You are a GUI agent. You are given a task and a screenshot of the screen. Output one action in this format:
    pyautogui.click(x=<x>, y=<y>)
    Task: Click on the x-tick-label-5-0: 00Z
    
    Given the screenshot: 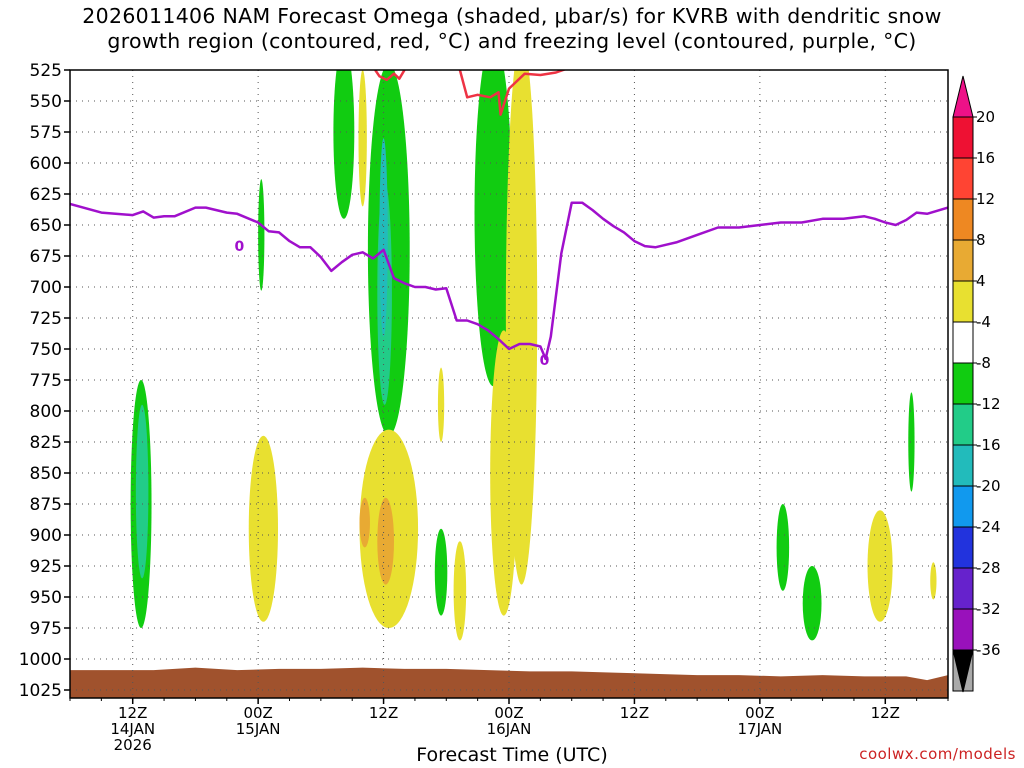 What is the action you would take?
    pyautogui.click(x=759, y=713)
    